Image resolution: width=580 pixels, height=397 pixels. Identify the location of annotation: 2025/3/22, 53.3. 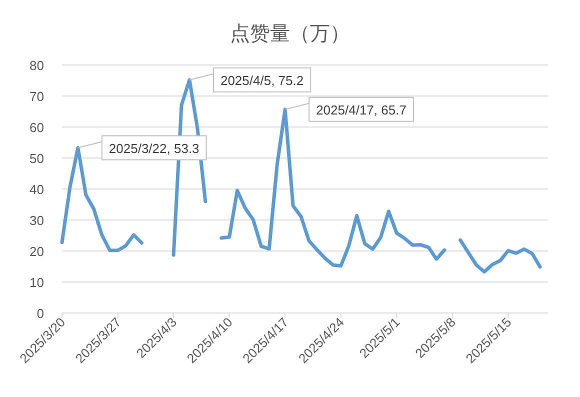
(154, 148).